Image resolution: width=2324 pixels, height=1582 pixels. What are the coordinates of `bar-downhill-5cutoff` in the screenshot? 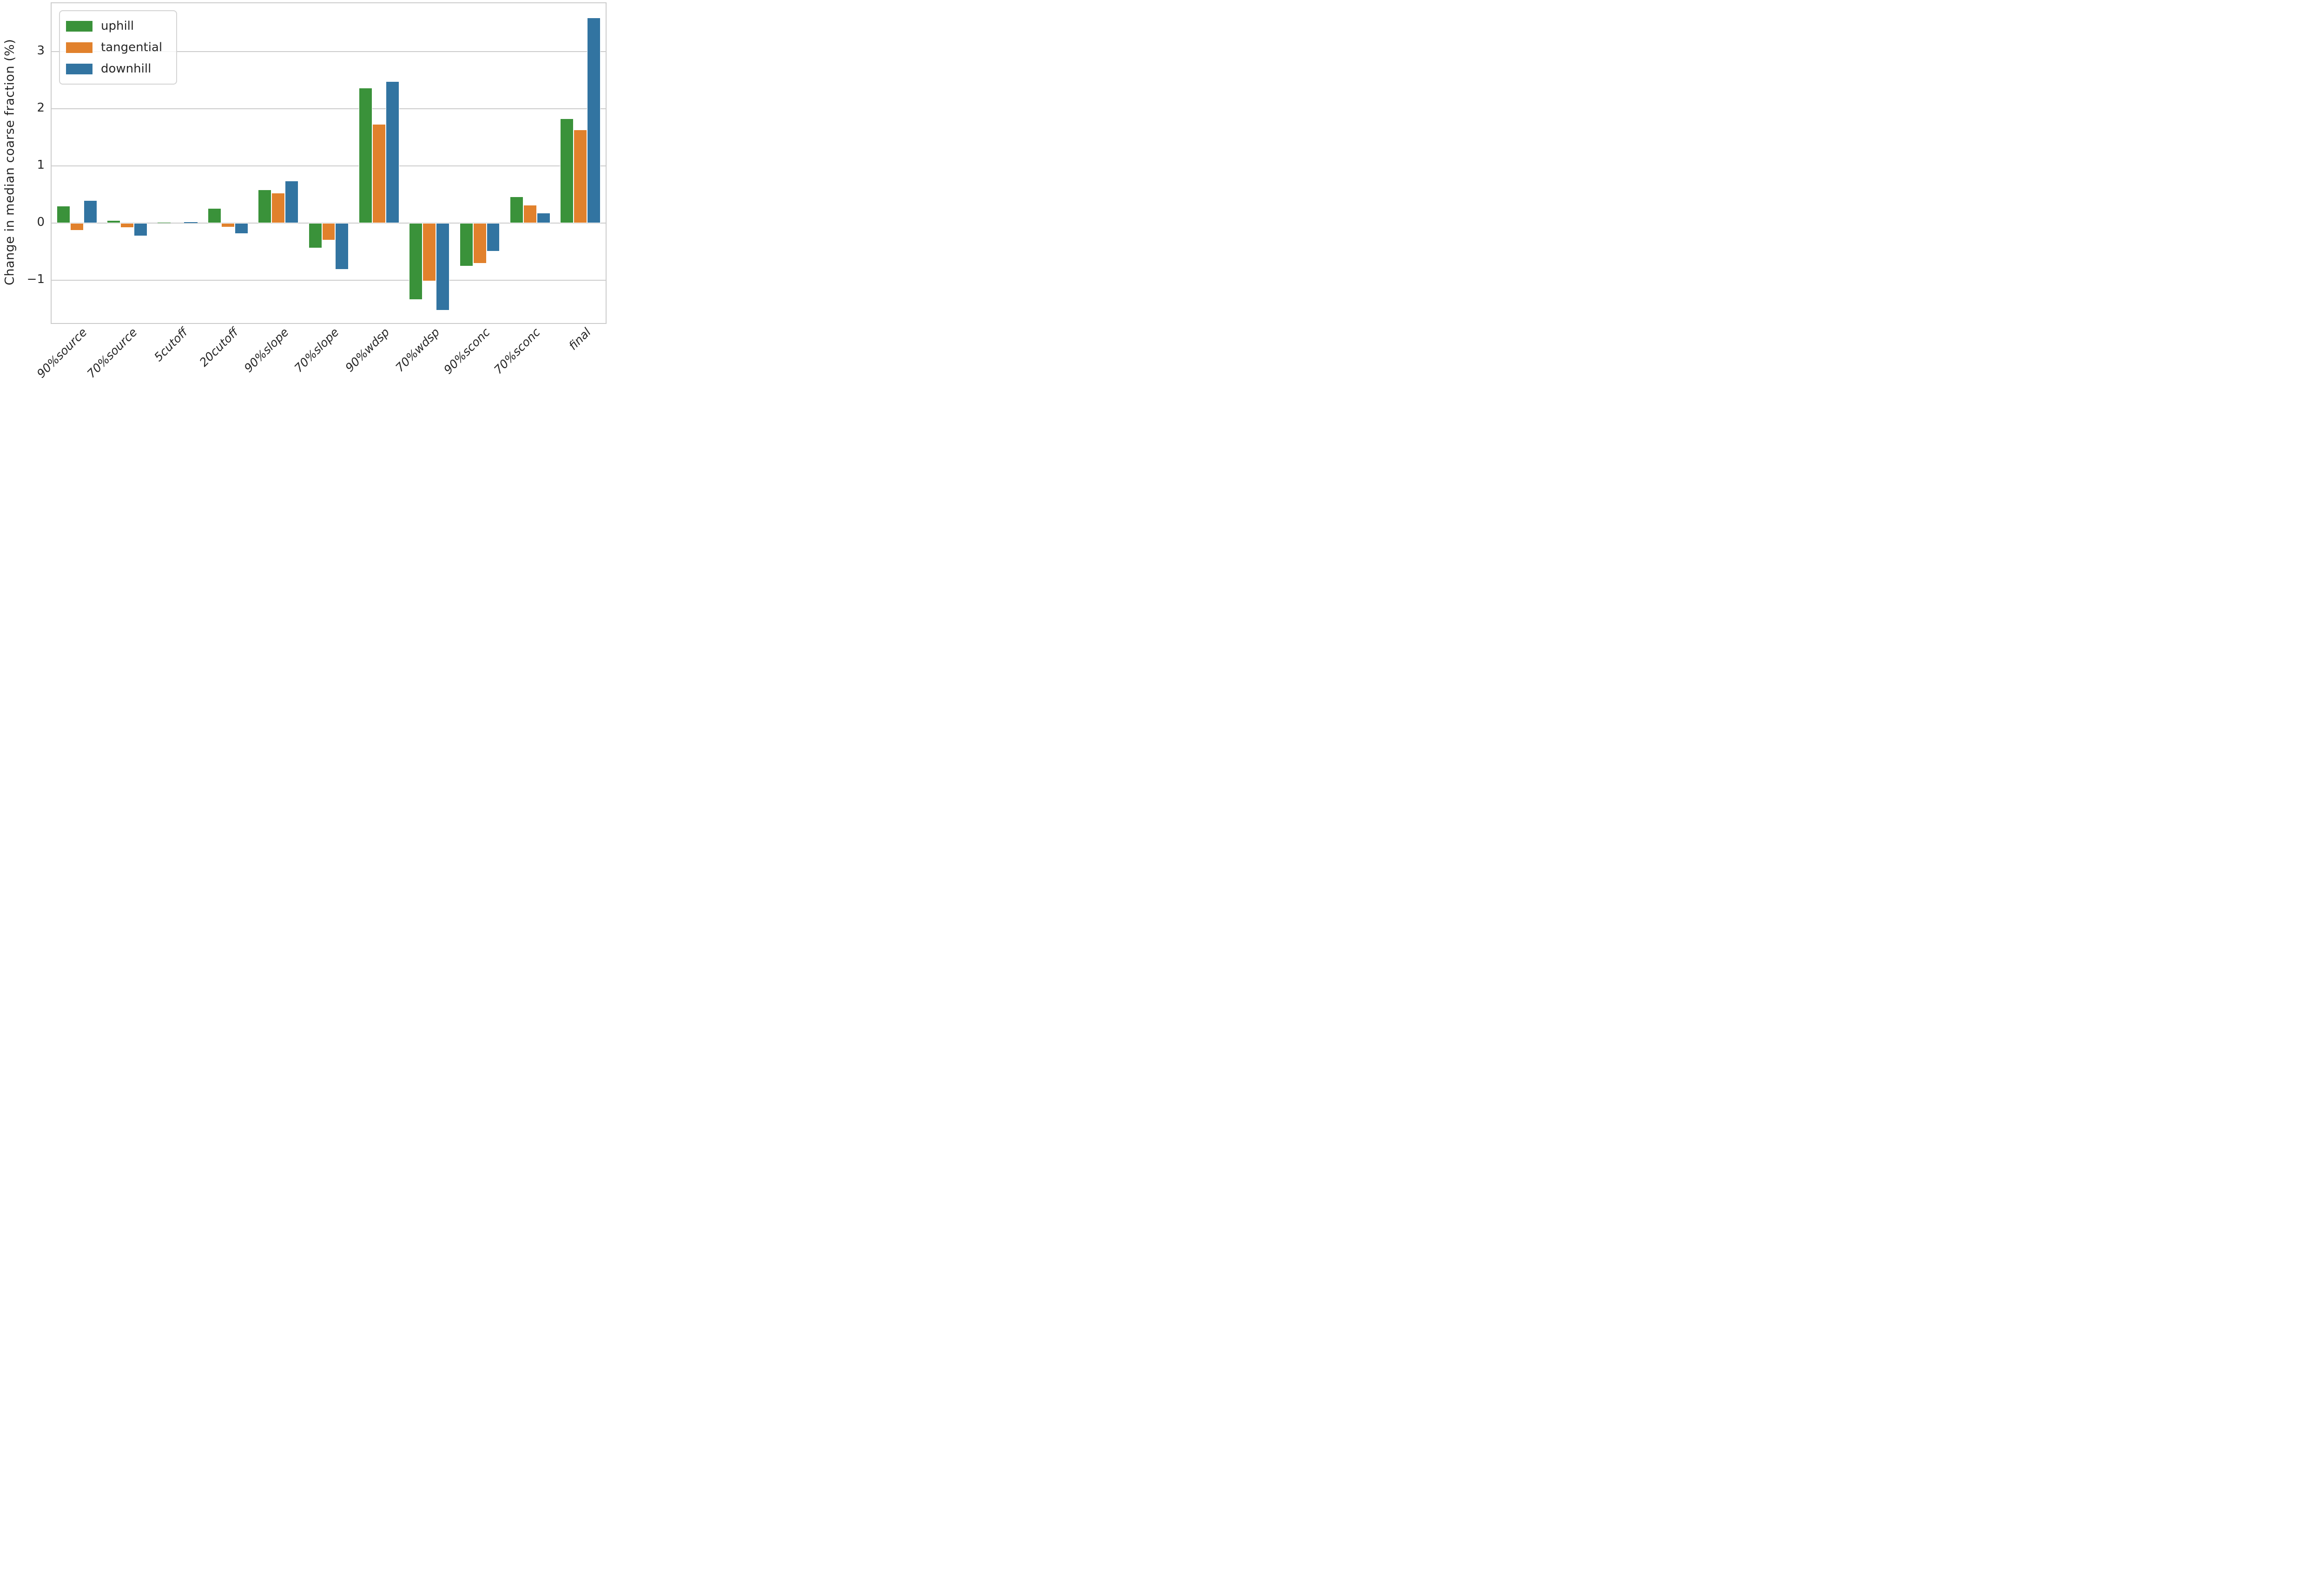 It's located at (191, 222).